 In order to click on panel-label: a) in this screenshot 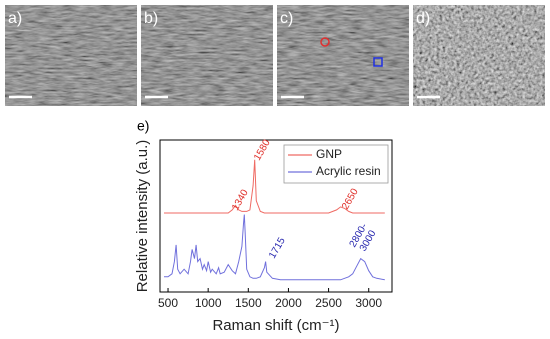, I will do `click(15, 18)`.